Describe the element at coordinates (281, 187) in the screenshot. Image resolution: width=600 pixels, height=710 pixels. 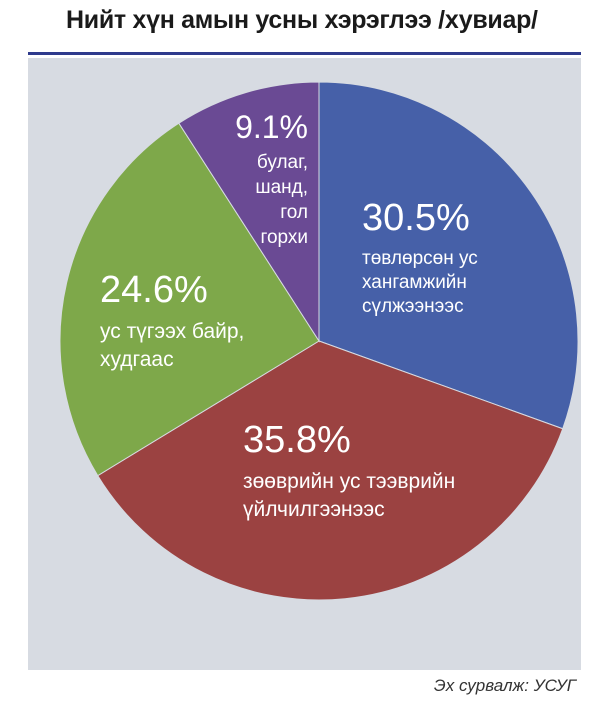
I see `slice-category-label: шанд,` at that location.